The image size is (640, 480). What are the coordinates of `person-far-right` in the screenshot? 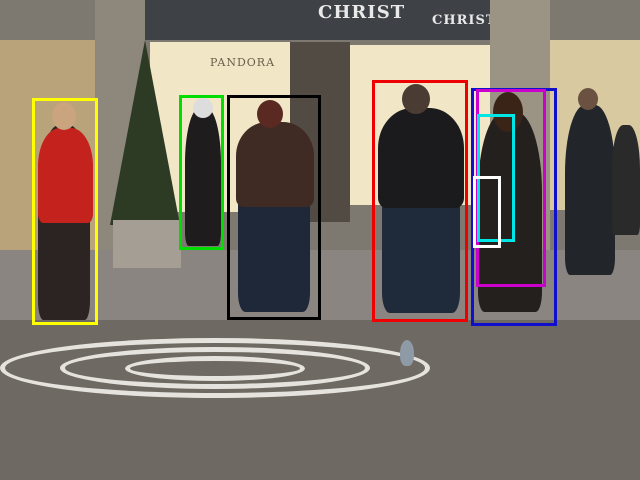 It's located at (626, 180).